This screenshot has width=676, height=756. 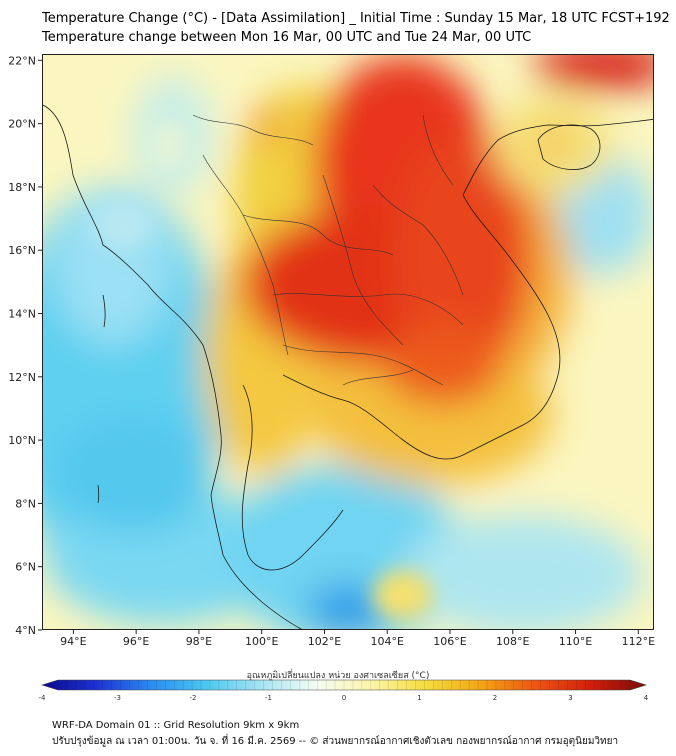 What do you see at coordinates (22, 250) in the screenshot?
I see `lat-tick-label: 16°N` at bounding box center [22, 250].